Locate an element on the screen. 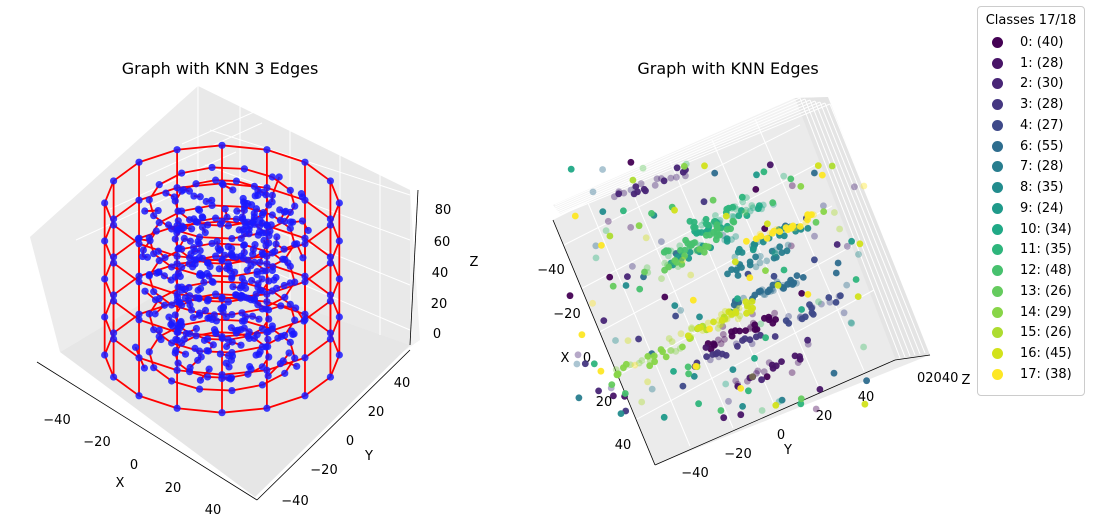 This screenshot has height=527, width=1094. legend-label: 14: (29) is located at coordinates (1046, 312).